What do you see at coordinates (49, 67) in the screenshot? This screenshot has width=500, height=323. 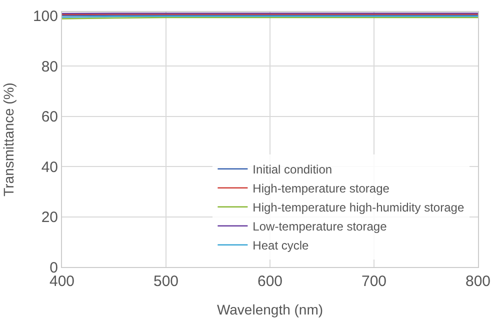 I see `y-tick-label: 80` at bounding box center [49, 67].